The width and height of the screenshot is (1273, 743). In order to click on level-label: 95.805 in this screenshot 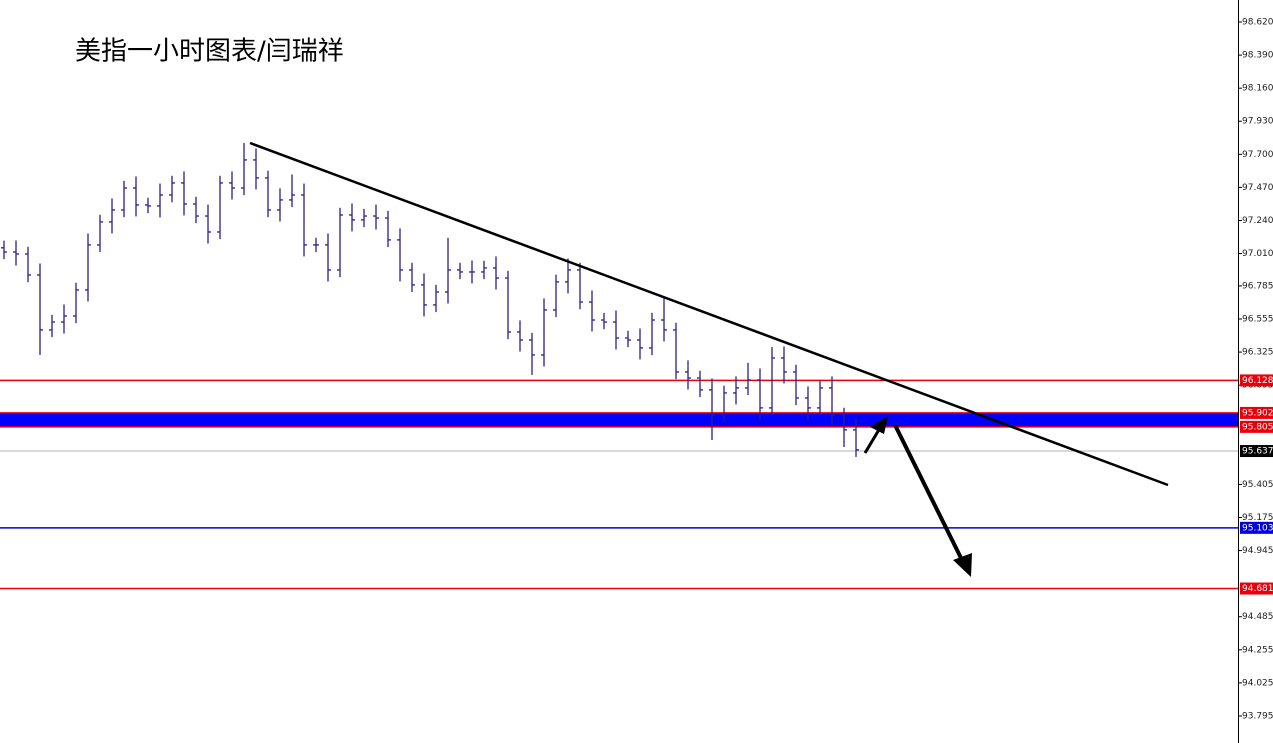, I will do `click(1257, 427)`.